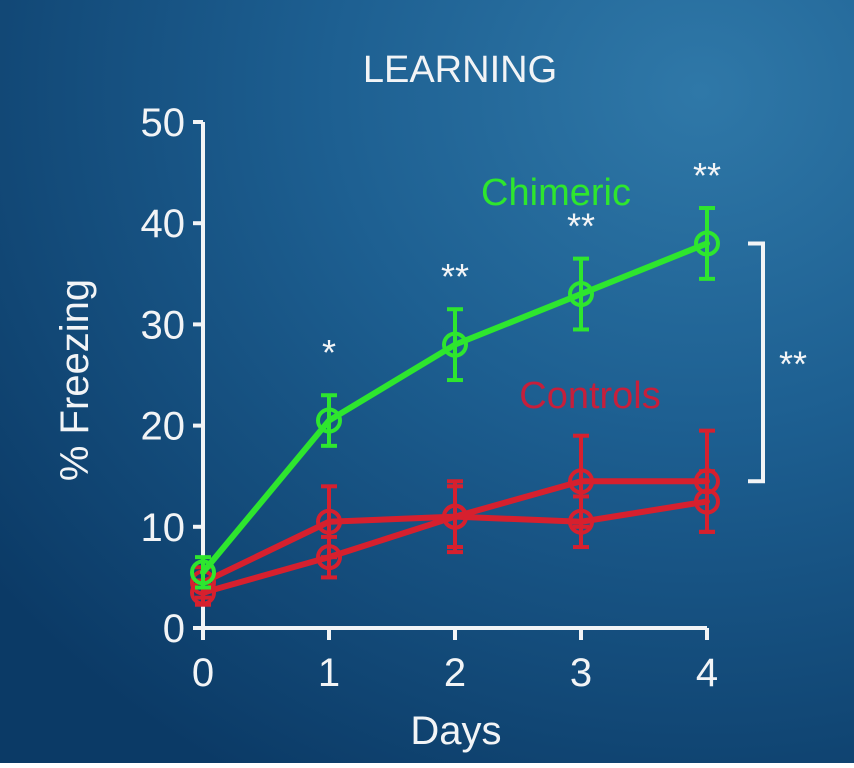 Image resolution: width=854 pixels, height=768 pixels. Describe the element at coordinates (172, 376) in the screenshot. I see `y-ticks: 0 10 20 30 40 50` at that location.